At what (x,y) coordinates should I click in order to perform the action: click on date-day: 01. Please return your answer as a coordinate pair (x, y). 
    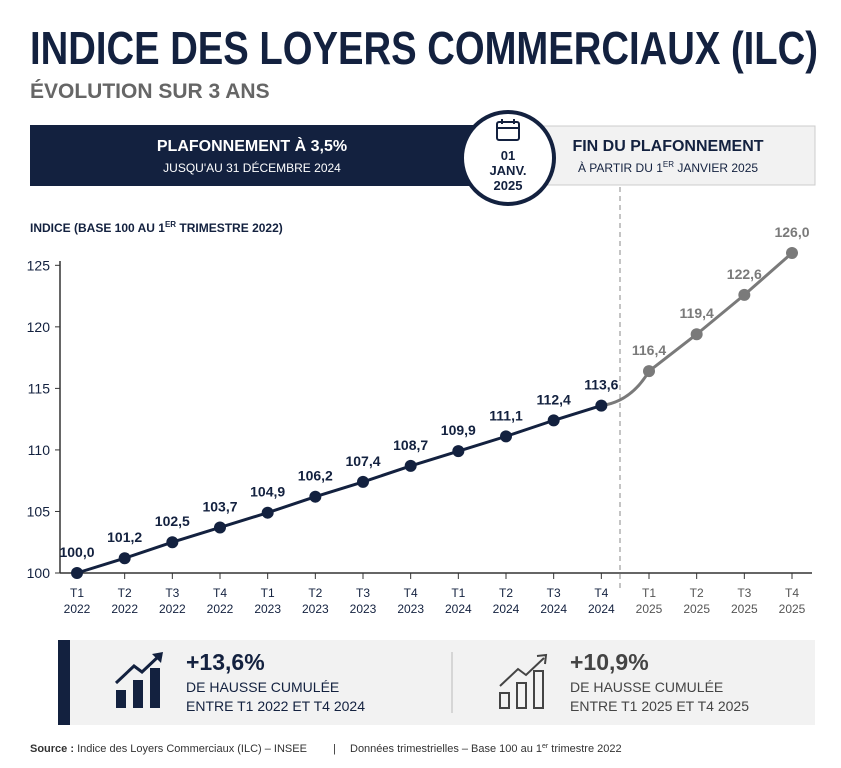
    Looking at the image, I should click on (508, 155).